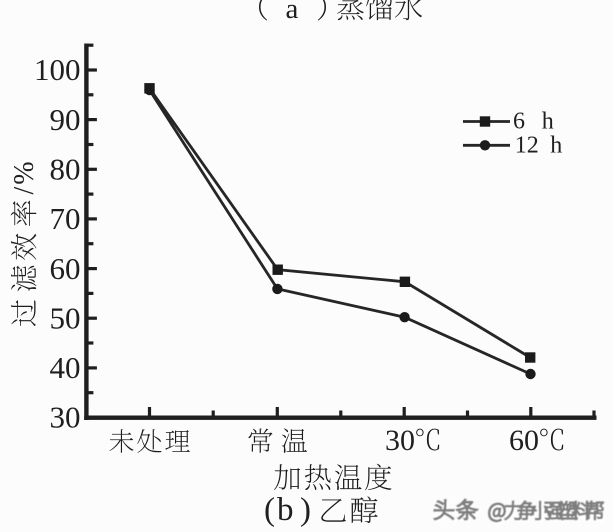  What do you see at coordinates (292, 12) in the screenshot?
I see `svg-text: a` at bounding box center [292, 12].